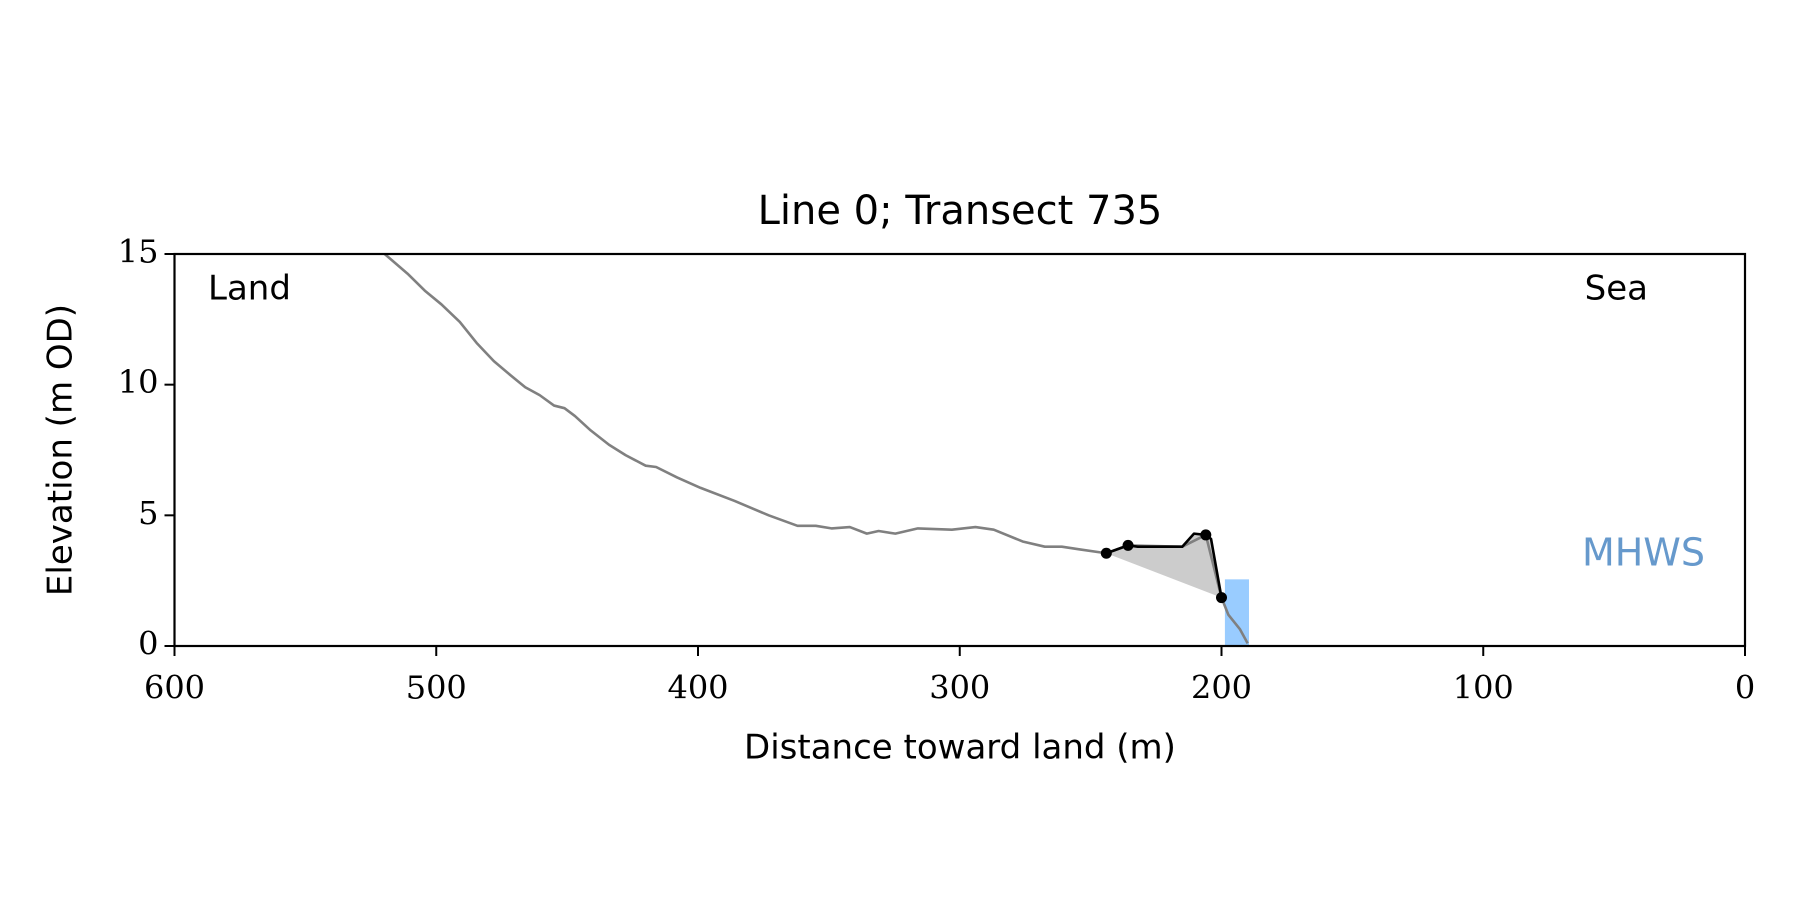 This screenshot has width=1800, height=900. Describe the element at coordinates (148, 513) in the screenshot. I see `y-tick-label: 5` at that location.